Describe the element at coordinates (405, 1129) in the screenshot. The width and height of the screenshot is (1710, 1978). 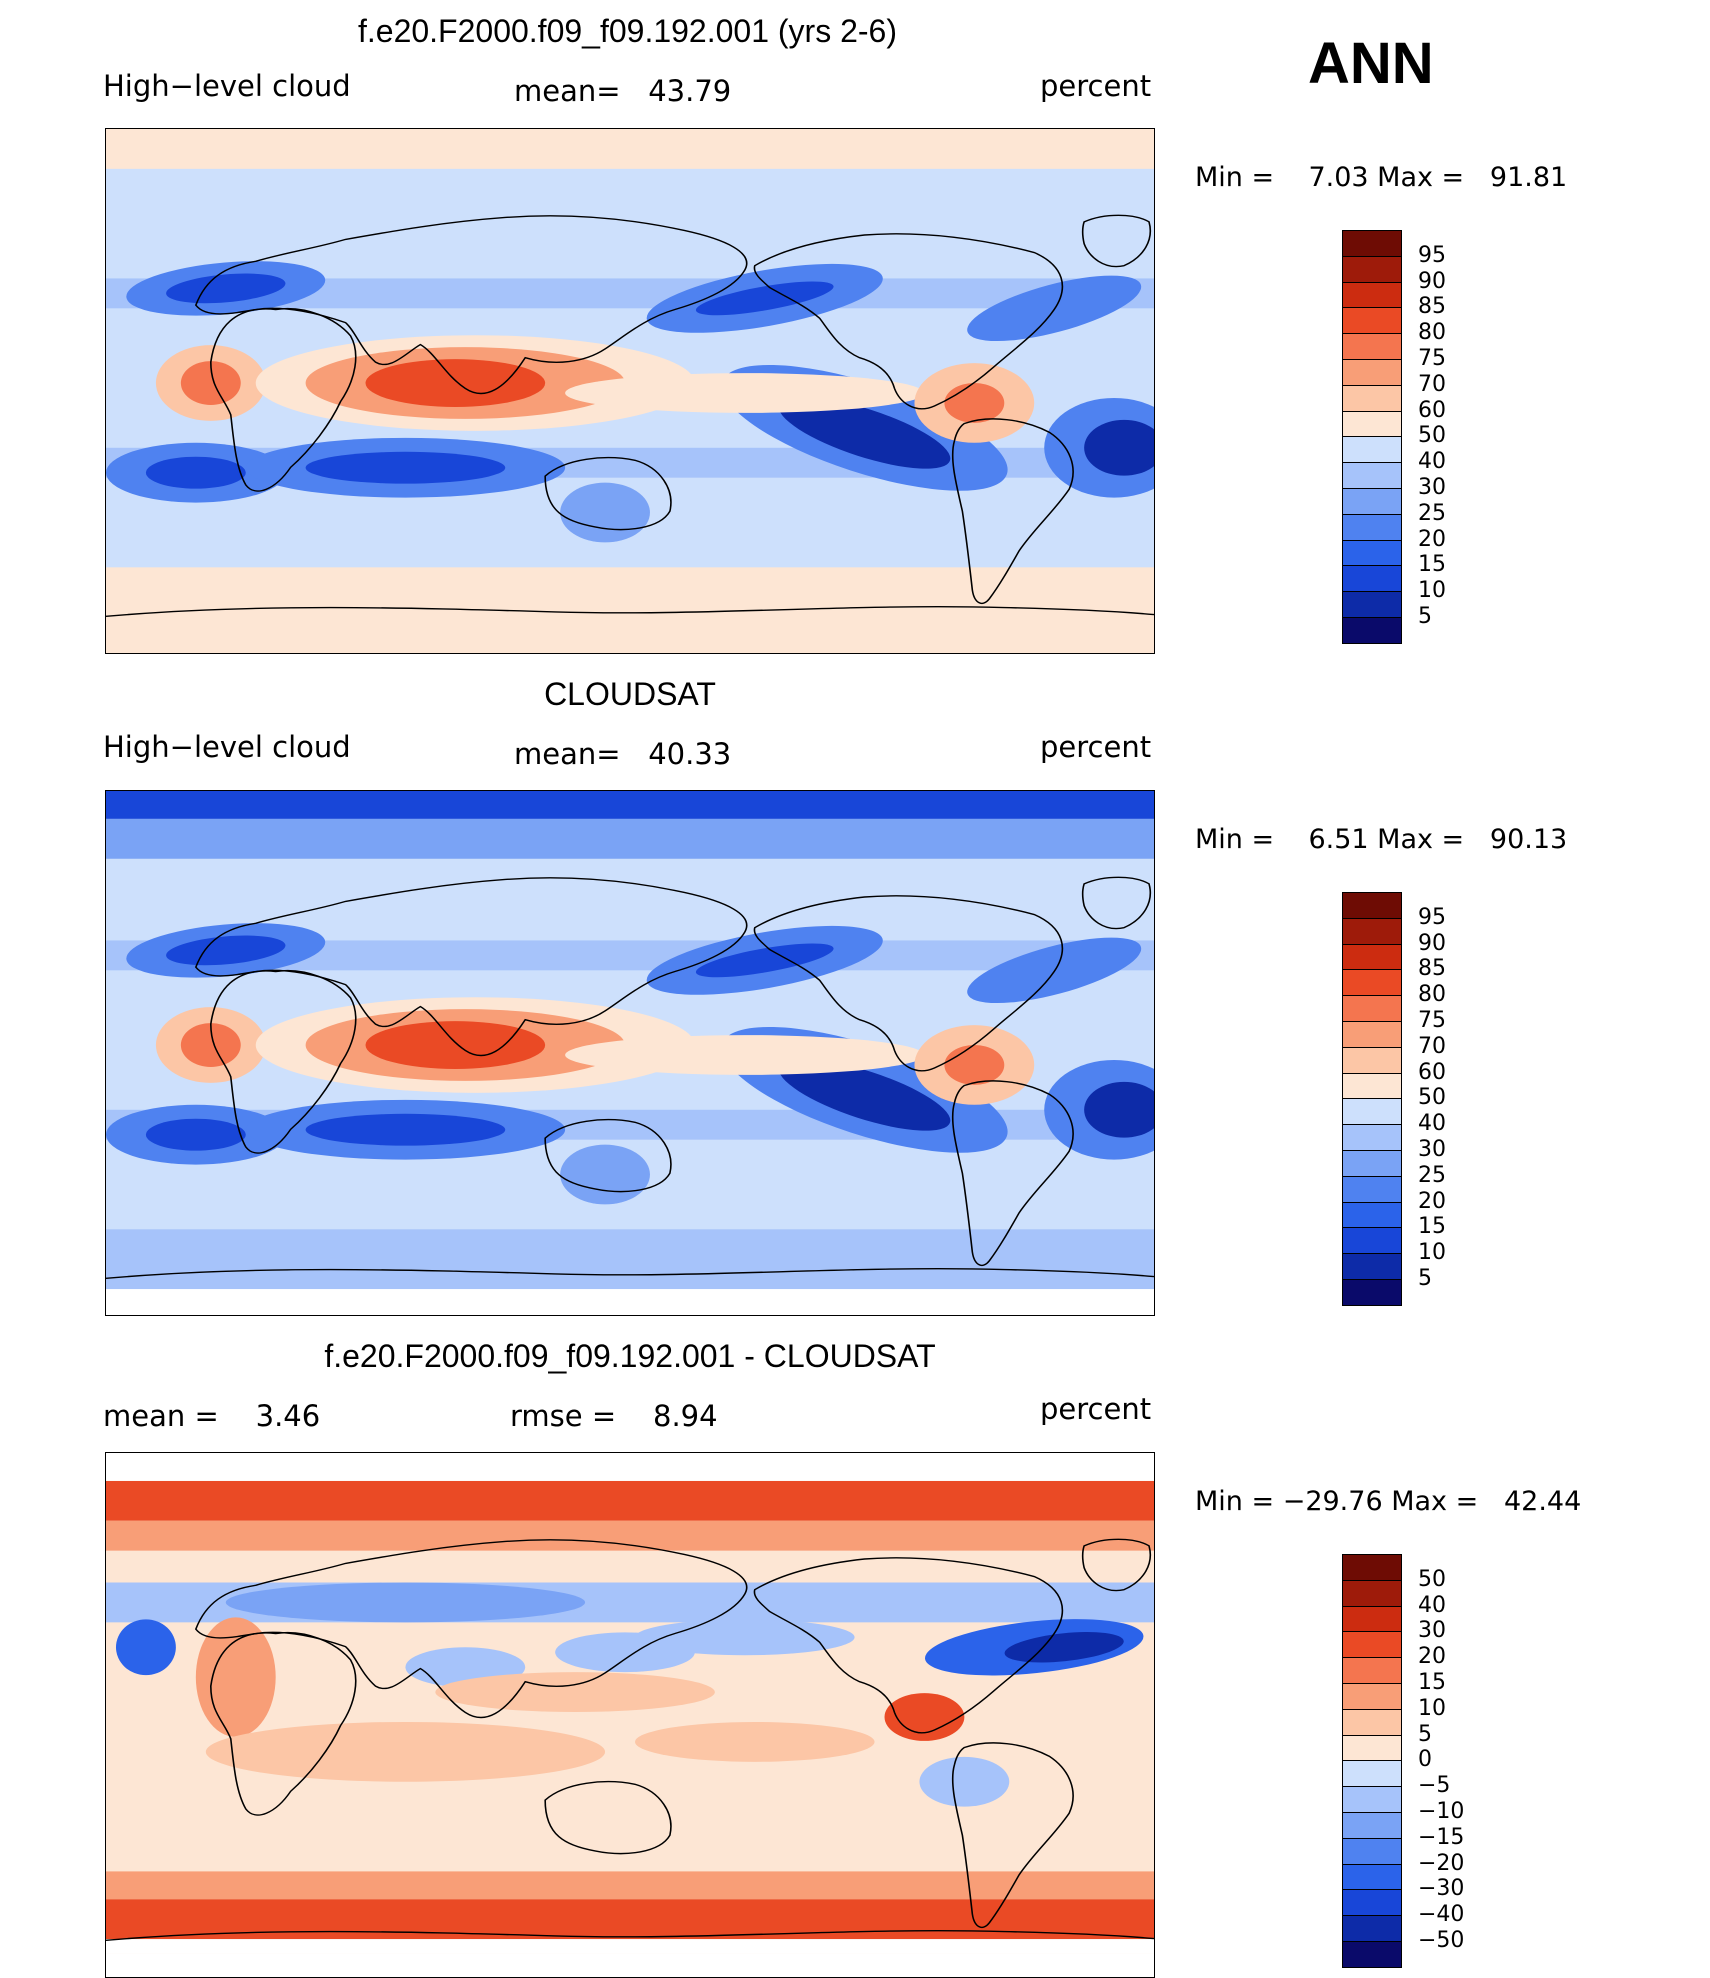
I see `indian-ocean-dry-core` at that location.